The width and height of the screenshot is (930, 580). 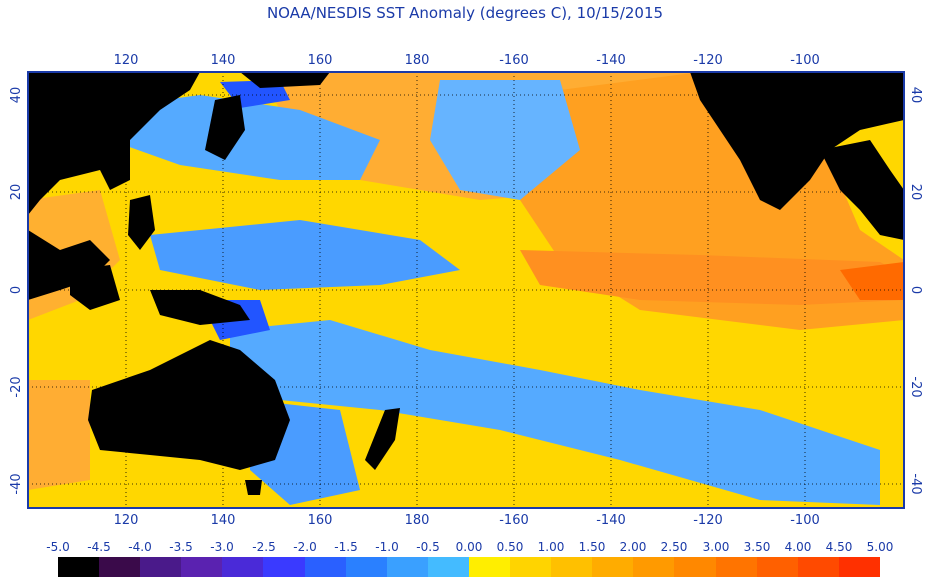 What do you see at coordinates (305, 547) in the screenshot?
I see `colorbar-label: -2.0` at bounding box center [305, 547].